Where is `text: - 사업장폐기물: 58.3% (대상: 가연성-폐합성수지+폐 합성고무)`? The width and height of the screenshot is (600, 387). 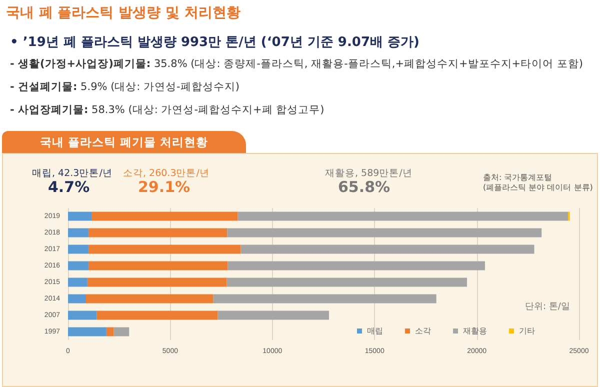 text: - 사업장폐기물: 58.3% (대상: 가연성-폐합성수지+폐 합성고무) is located at coordinates (167, 110).